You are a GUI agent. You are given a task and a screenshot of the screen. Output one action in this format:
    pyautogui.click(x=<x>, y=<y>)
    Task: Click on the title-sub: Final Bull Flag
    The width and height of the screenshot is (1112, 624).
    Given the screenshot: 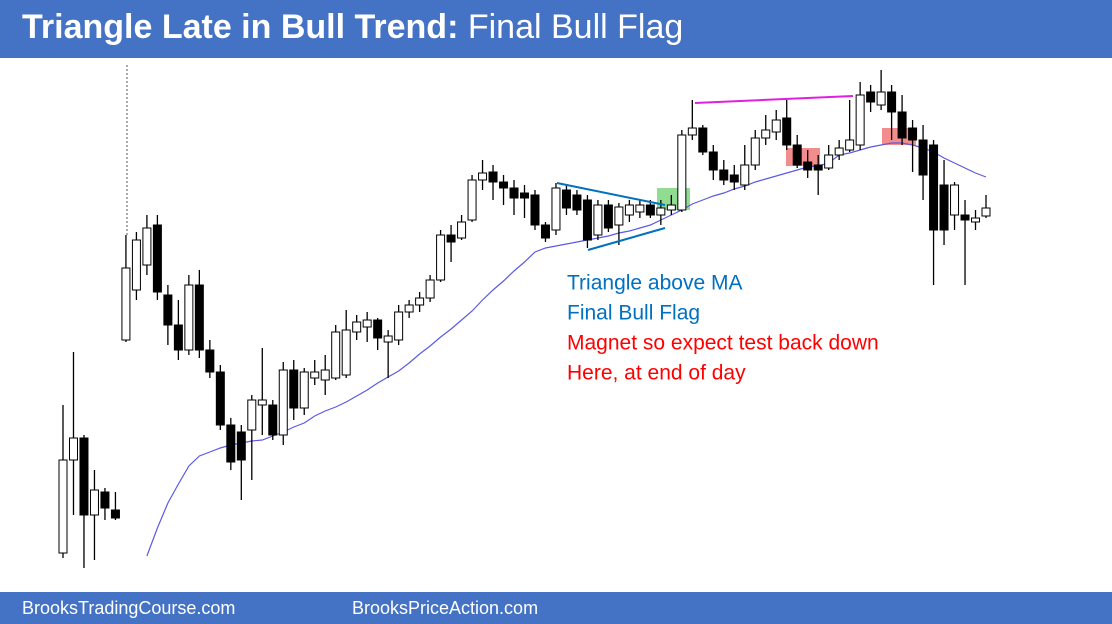 What is the action you would take?
    pyautogui.click(x=575, y=27)
    